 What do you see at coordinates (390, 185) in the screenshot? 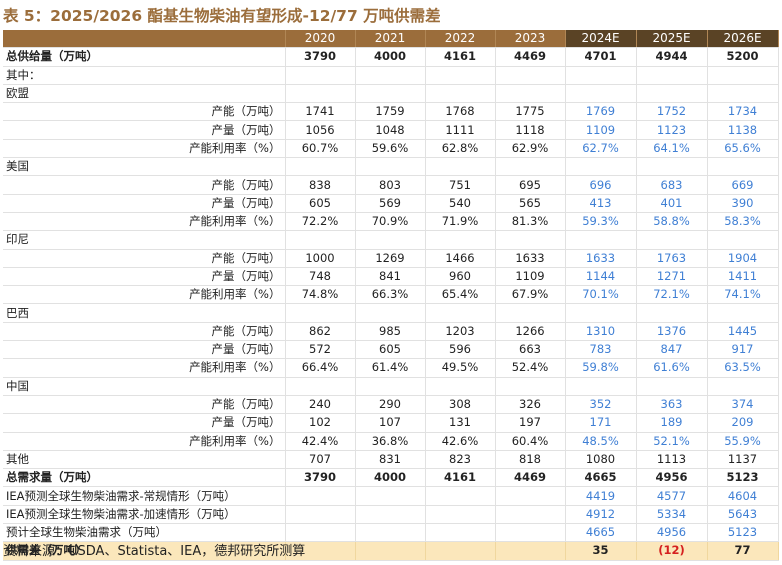
I see `table-cell: 803` at bounding box center [390, 185].